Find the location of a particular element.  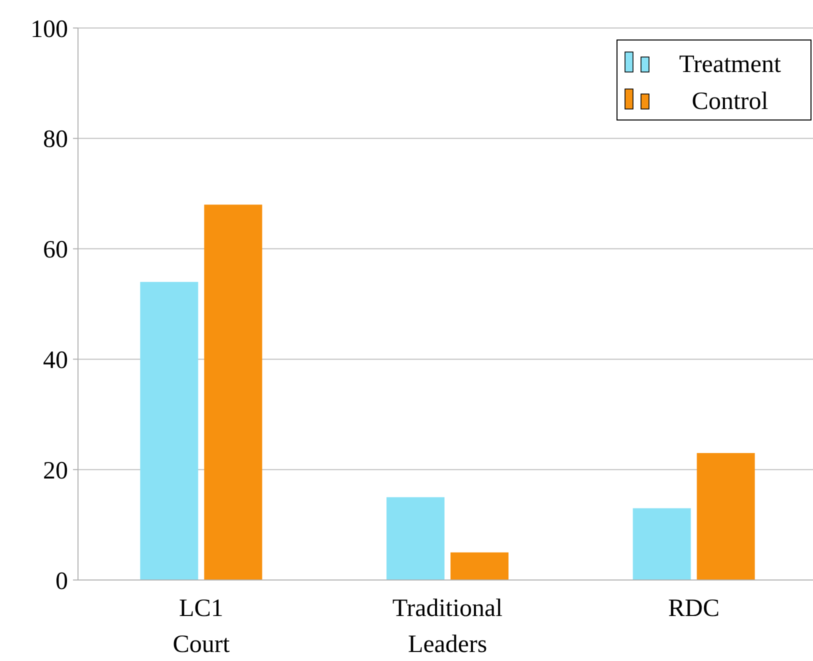

legend-label: Treatment is located at coordinates (730, 64).